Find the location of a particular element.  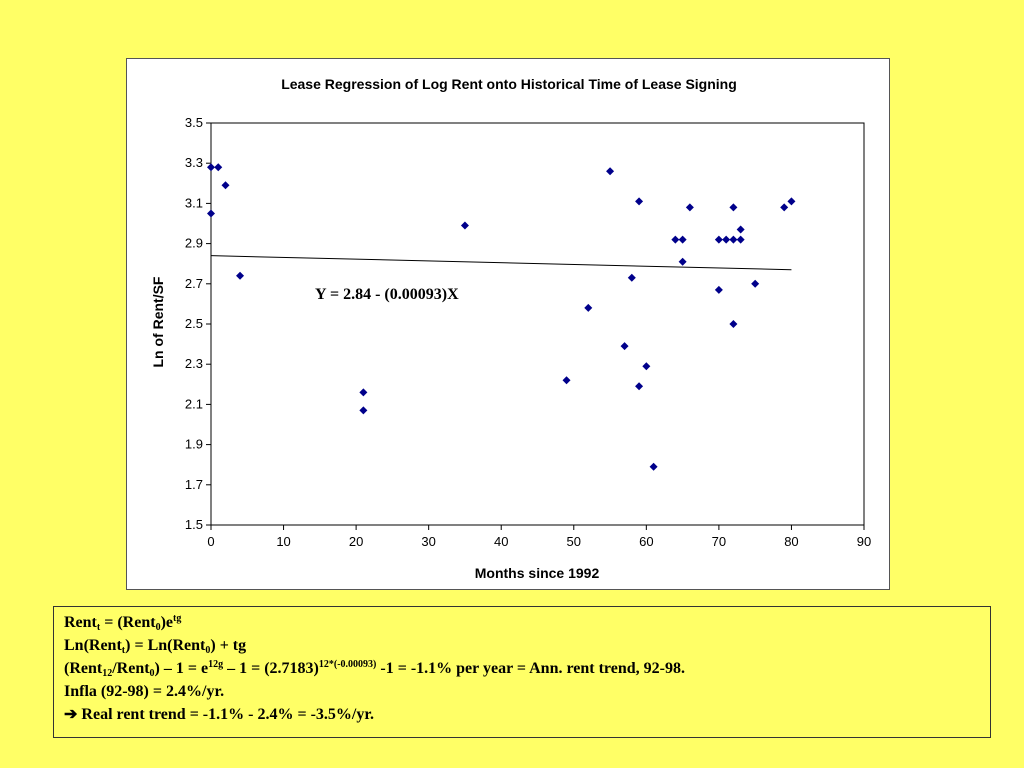

note-text: ) + tg is located at coordinates (228, 645).